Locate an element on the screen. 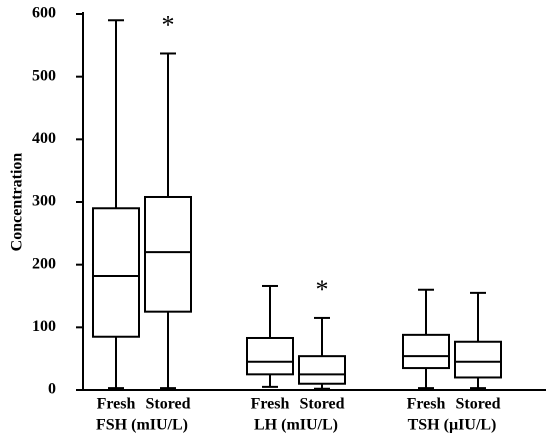 The height and width of the screenshot is (445, 550). y-tick-label: 300 is located at coordinates (44, 201).